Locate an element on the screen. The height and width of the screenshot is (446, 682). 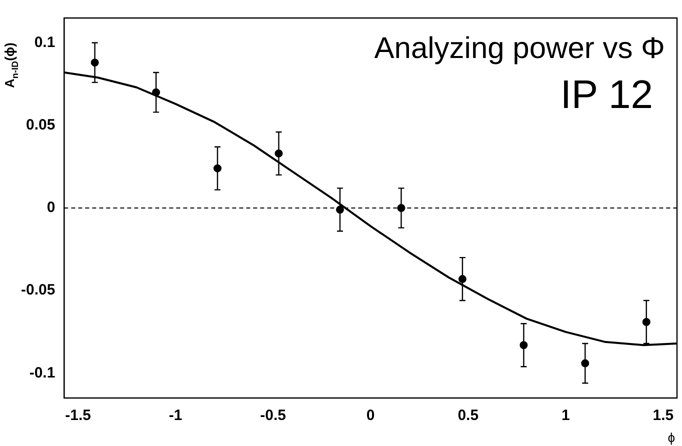
x-tick-label: -1 is located at coordinates (175, 415).